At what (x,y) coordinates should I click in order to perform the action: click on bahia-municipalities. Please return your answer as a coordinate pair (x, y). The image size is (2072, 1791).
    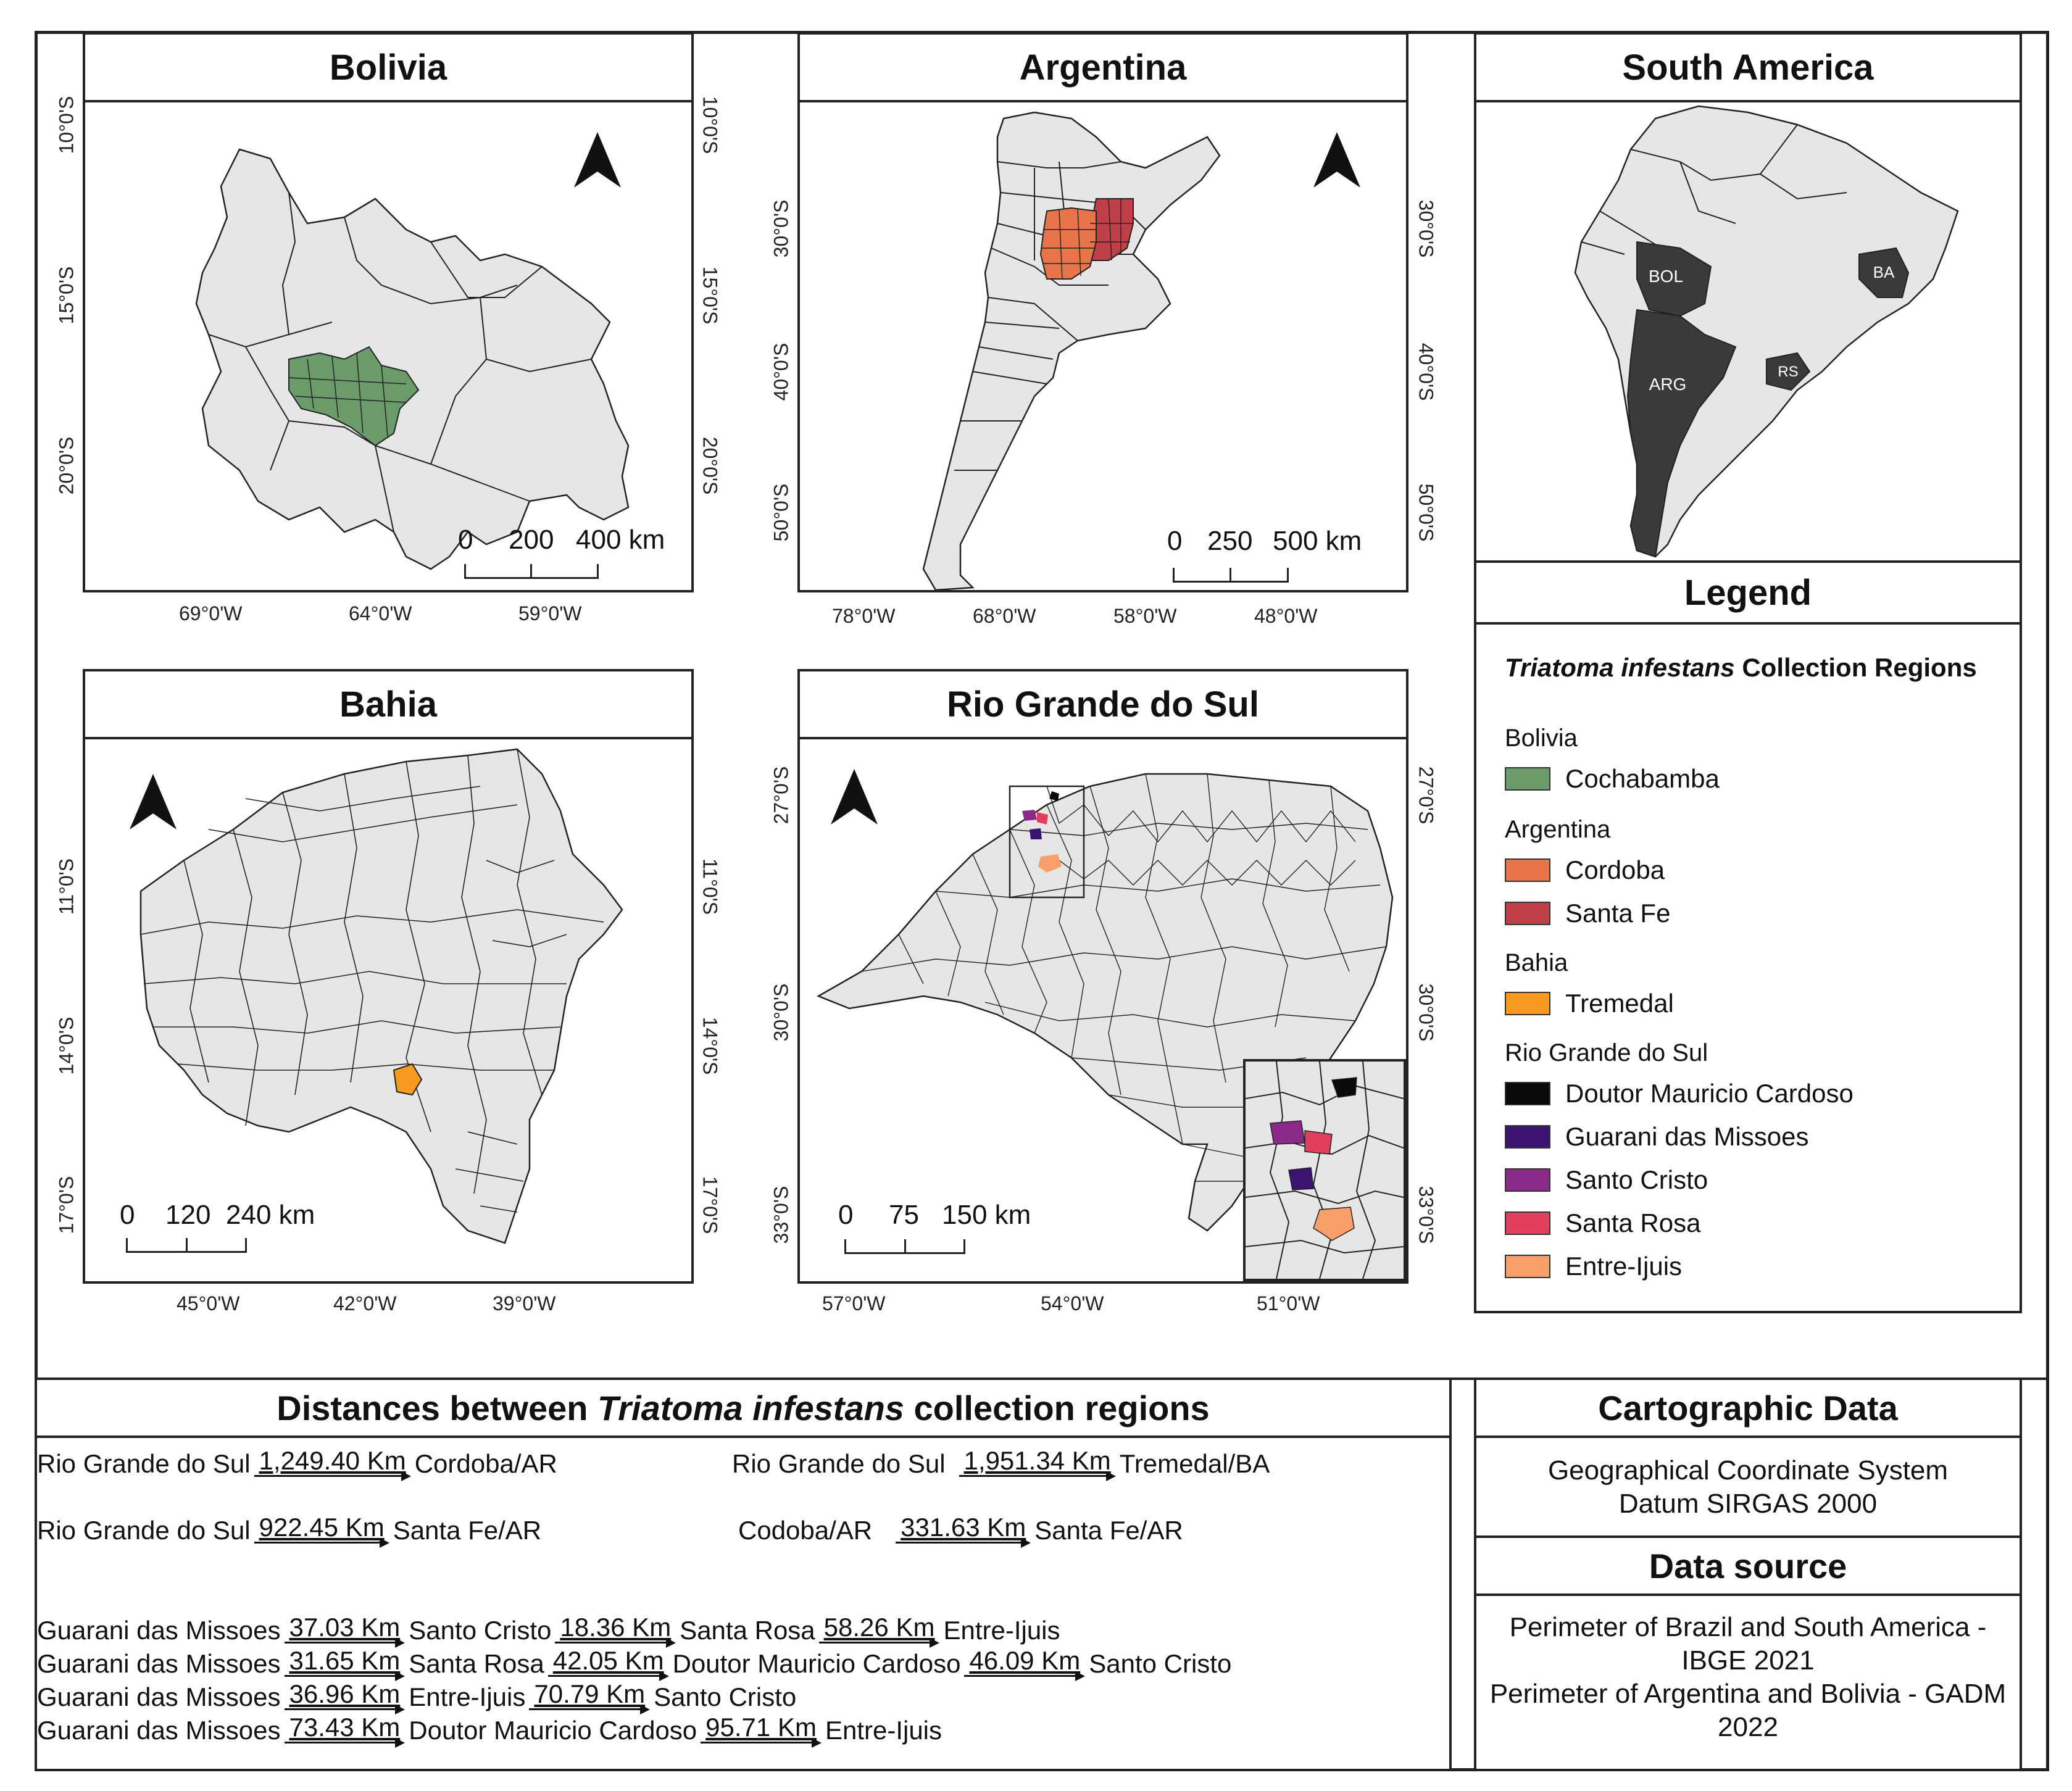
    Looking at the image, I should click on (372, 981).